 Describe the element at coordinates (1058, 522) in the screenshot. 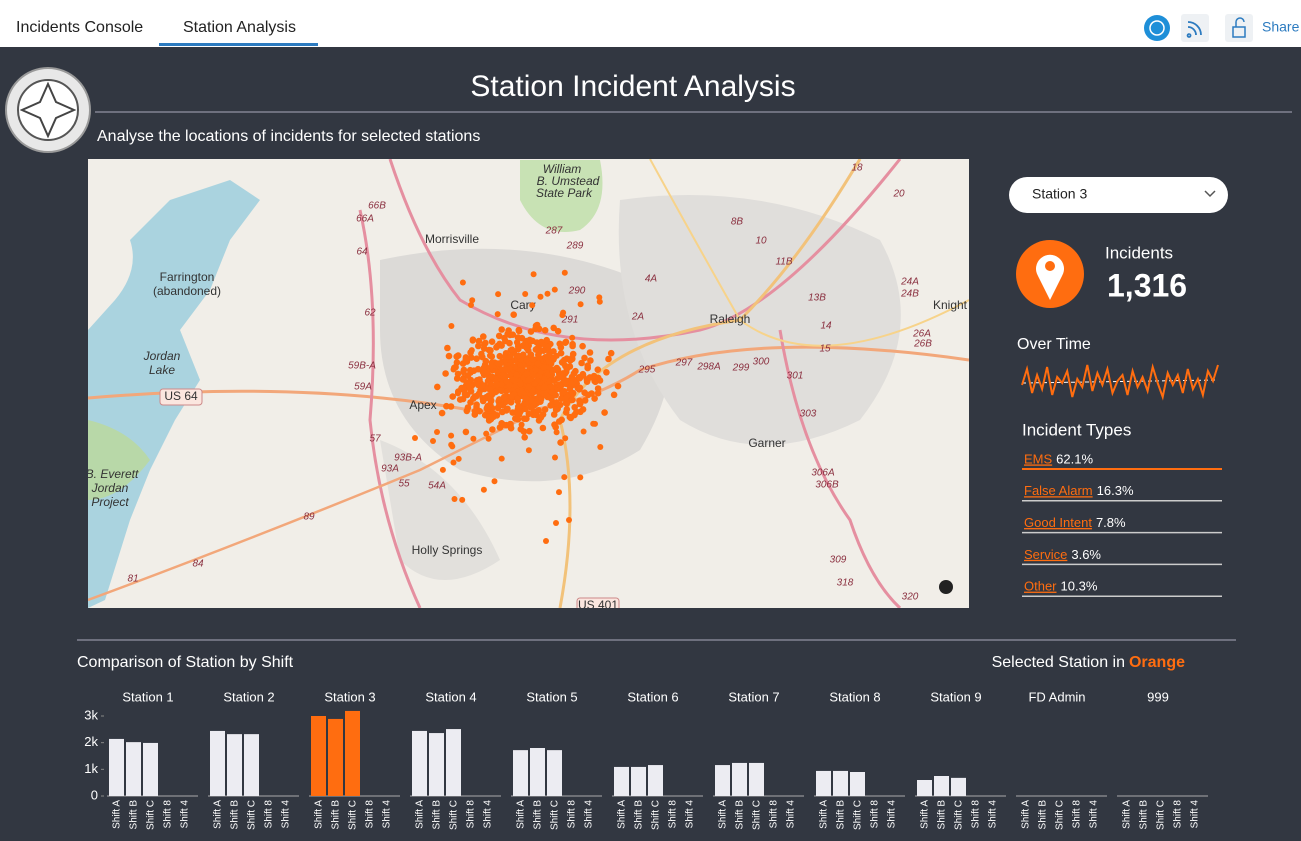

I see `type-name: Good Intent` at that location.